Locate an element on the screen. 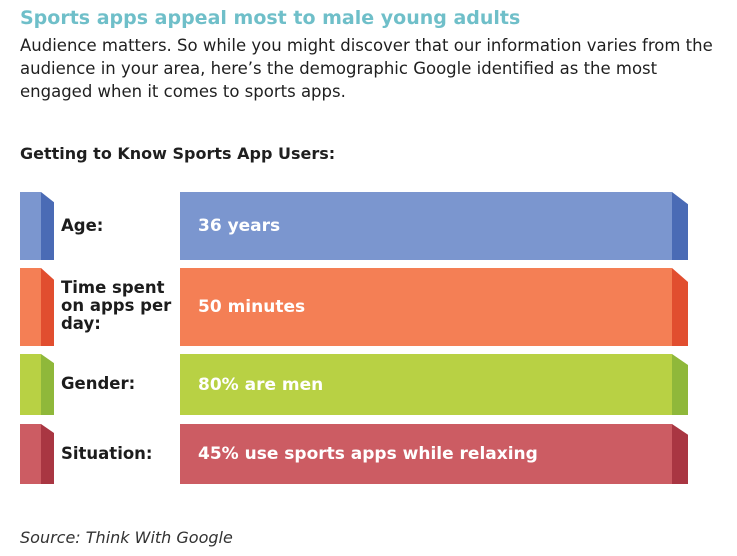  row-value-time-spent: 50 minutes is located at coordinates (252, 307).